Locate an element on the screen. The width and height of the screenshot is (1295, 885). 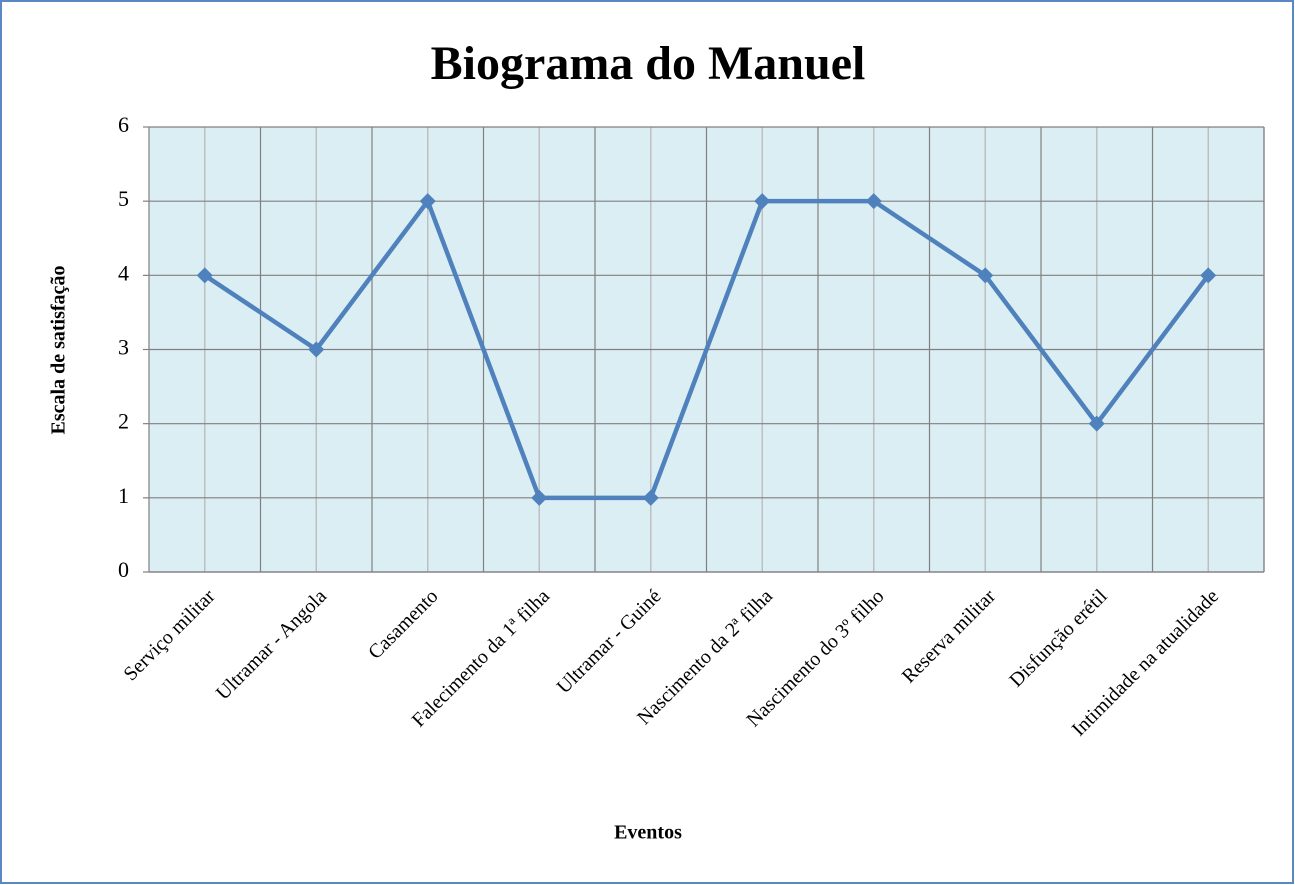
x-axis-label: Eventos is located at coordinates (648, 833).